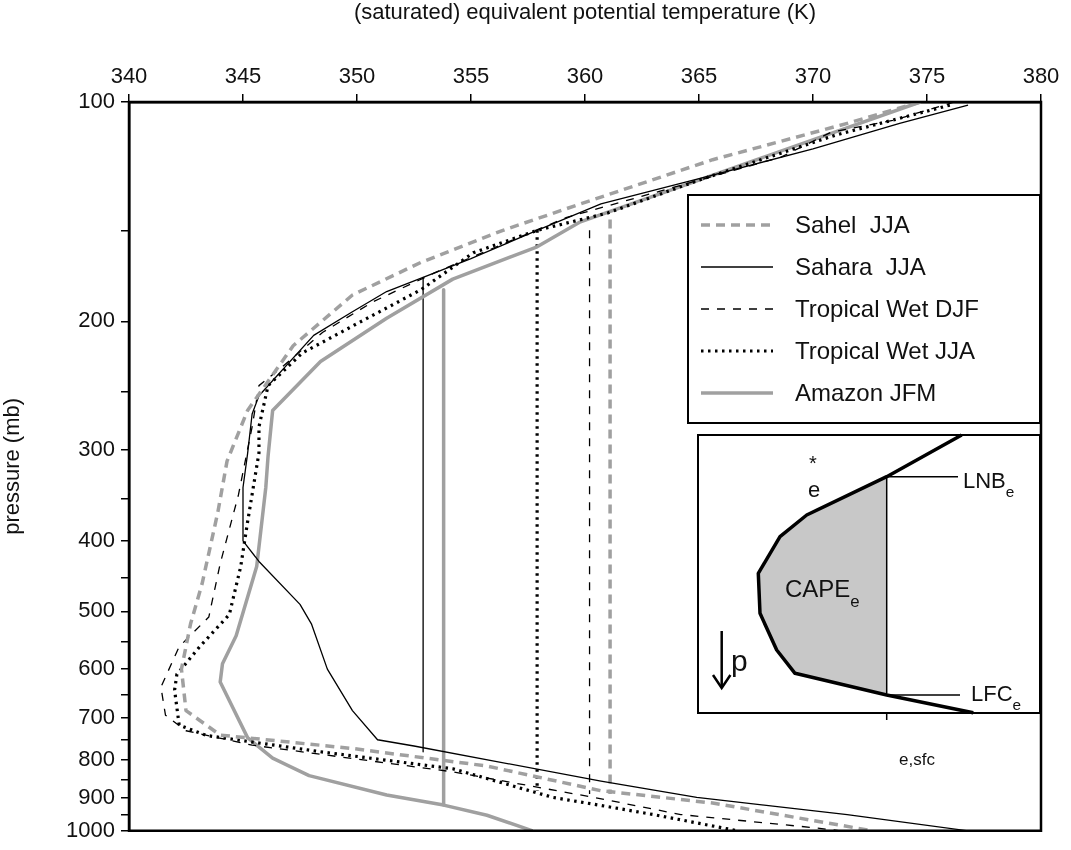  Describe the element at coordinates (822, 593) in the screenshot. I see `annotation: CAPE$_{e}$` at that location.